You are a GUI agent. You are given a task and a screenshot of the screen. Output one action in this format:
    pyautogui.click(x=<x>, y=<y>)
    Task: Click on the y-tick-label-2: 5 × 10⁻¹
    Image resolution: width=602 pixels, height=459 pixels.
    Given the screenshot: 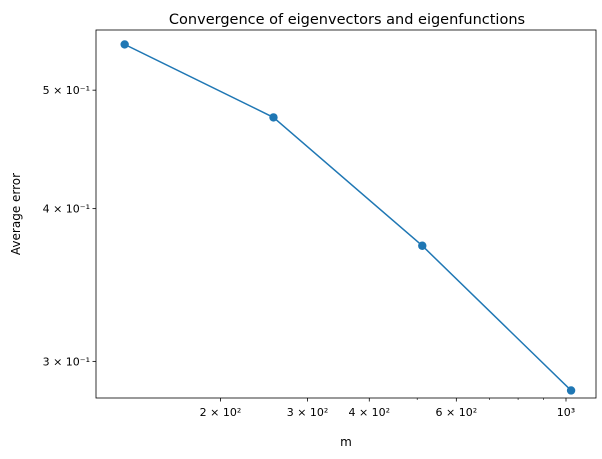 What is the action you would take?
    pyautogui.click(x=66, y=90)
    